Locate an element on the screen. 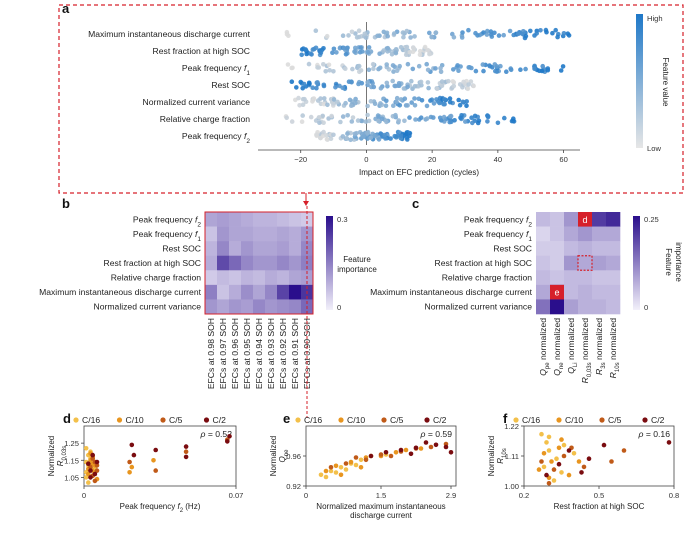  y-tick-label: 1.15 is located at coordinates (71, 460).